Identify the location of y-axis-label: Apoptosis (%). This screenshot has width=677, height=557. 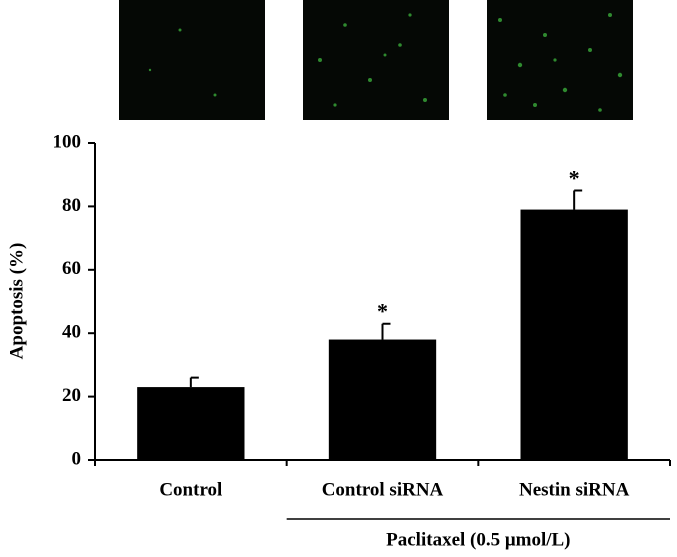
(16, 301).